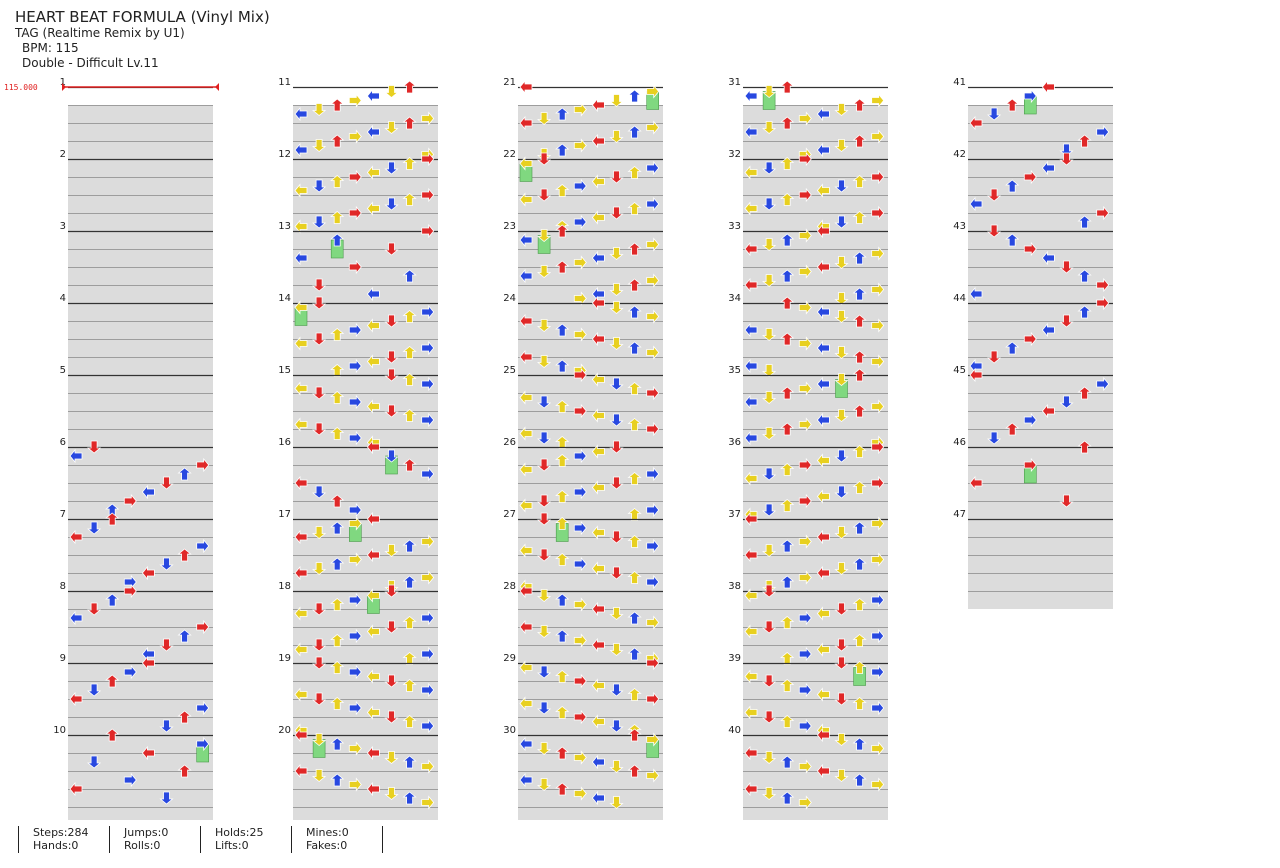 This screenshot has height=868, width=1280. Describe the element at coordinates (327, 832) in the screenshot. I see `mines-count: Mines:0` at that location.